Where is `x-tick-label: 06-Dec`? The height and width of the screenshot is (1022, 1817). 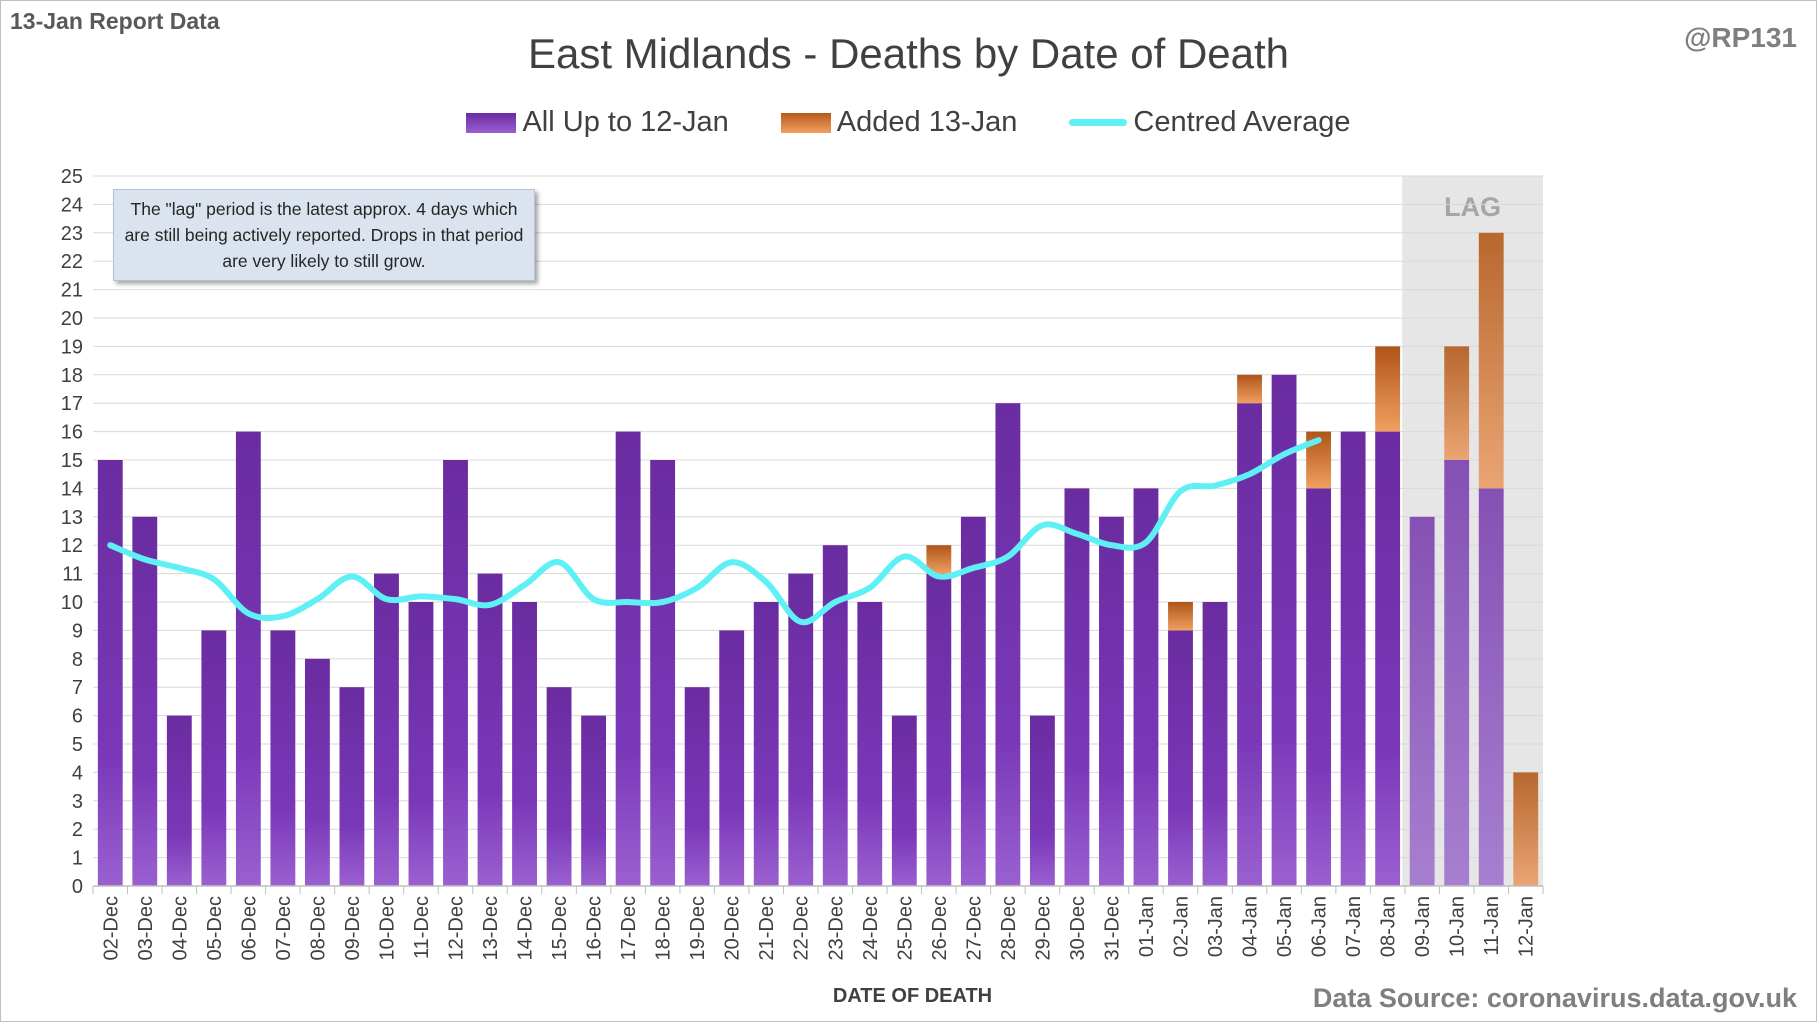
x-tick-label: 06-Dec is located at coordinates (249, 928).